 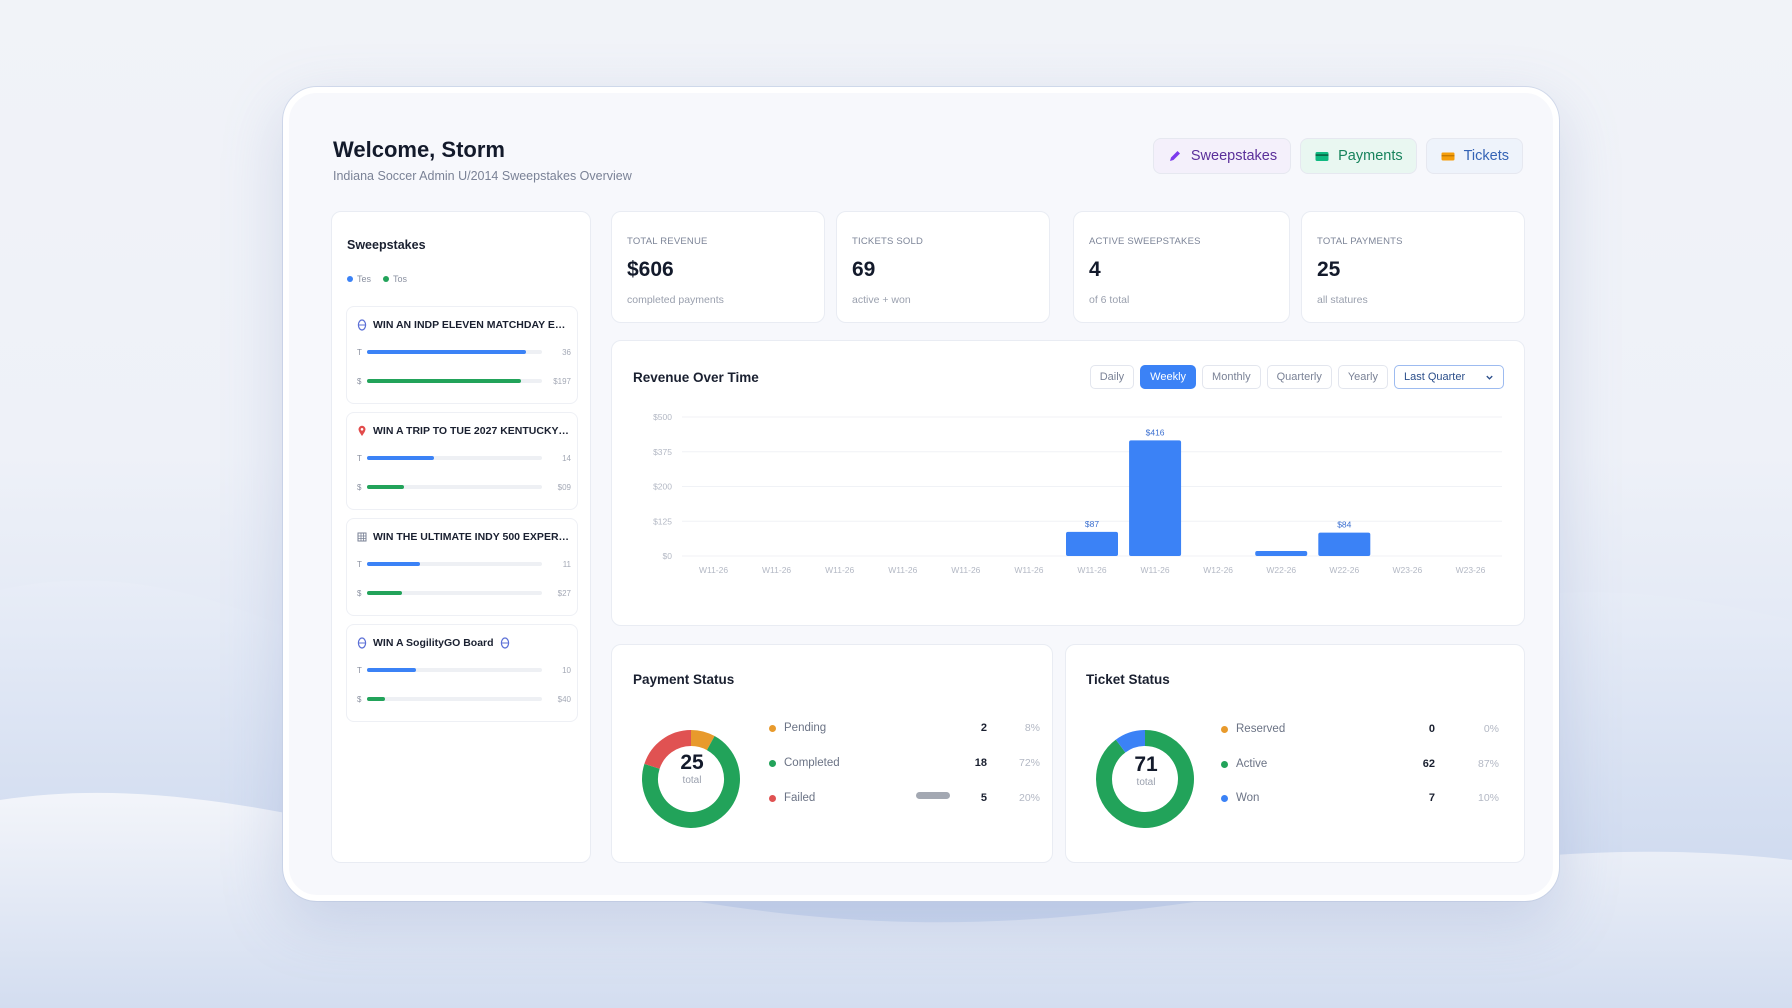 What do you see at coordinates (800, 798) in the screenshot?
I see `legend-label: Failed` at bounding box center [800, 798].